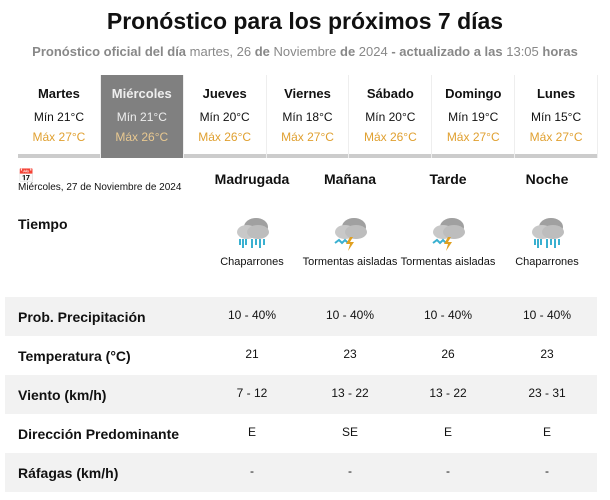 Image resolution: width=610 pixels, height=500 pixels. What do you see at coordinates (252, 354) in the screenshot?
I see `row-value: 21` at bounding box center [252, 354].